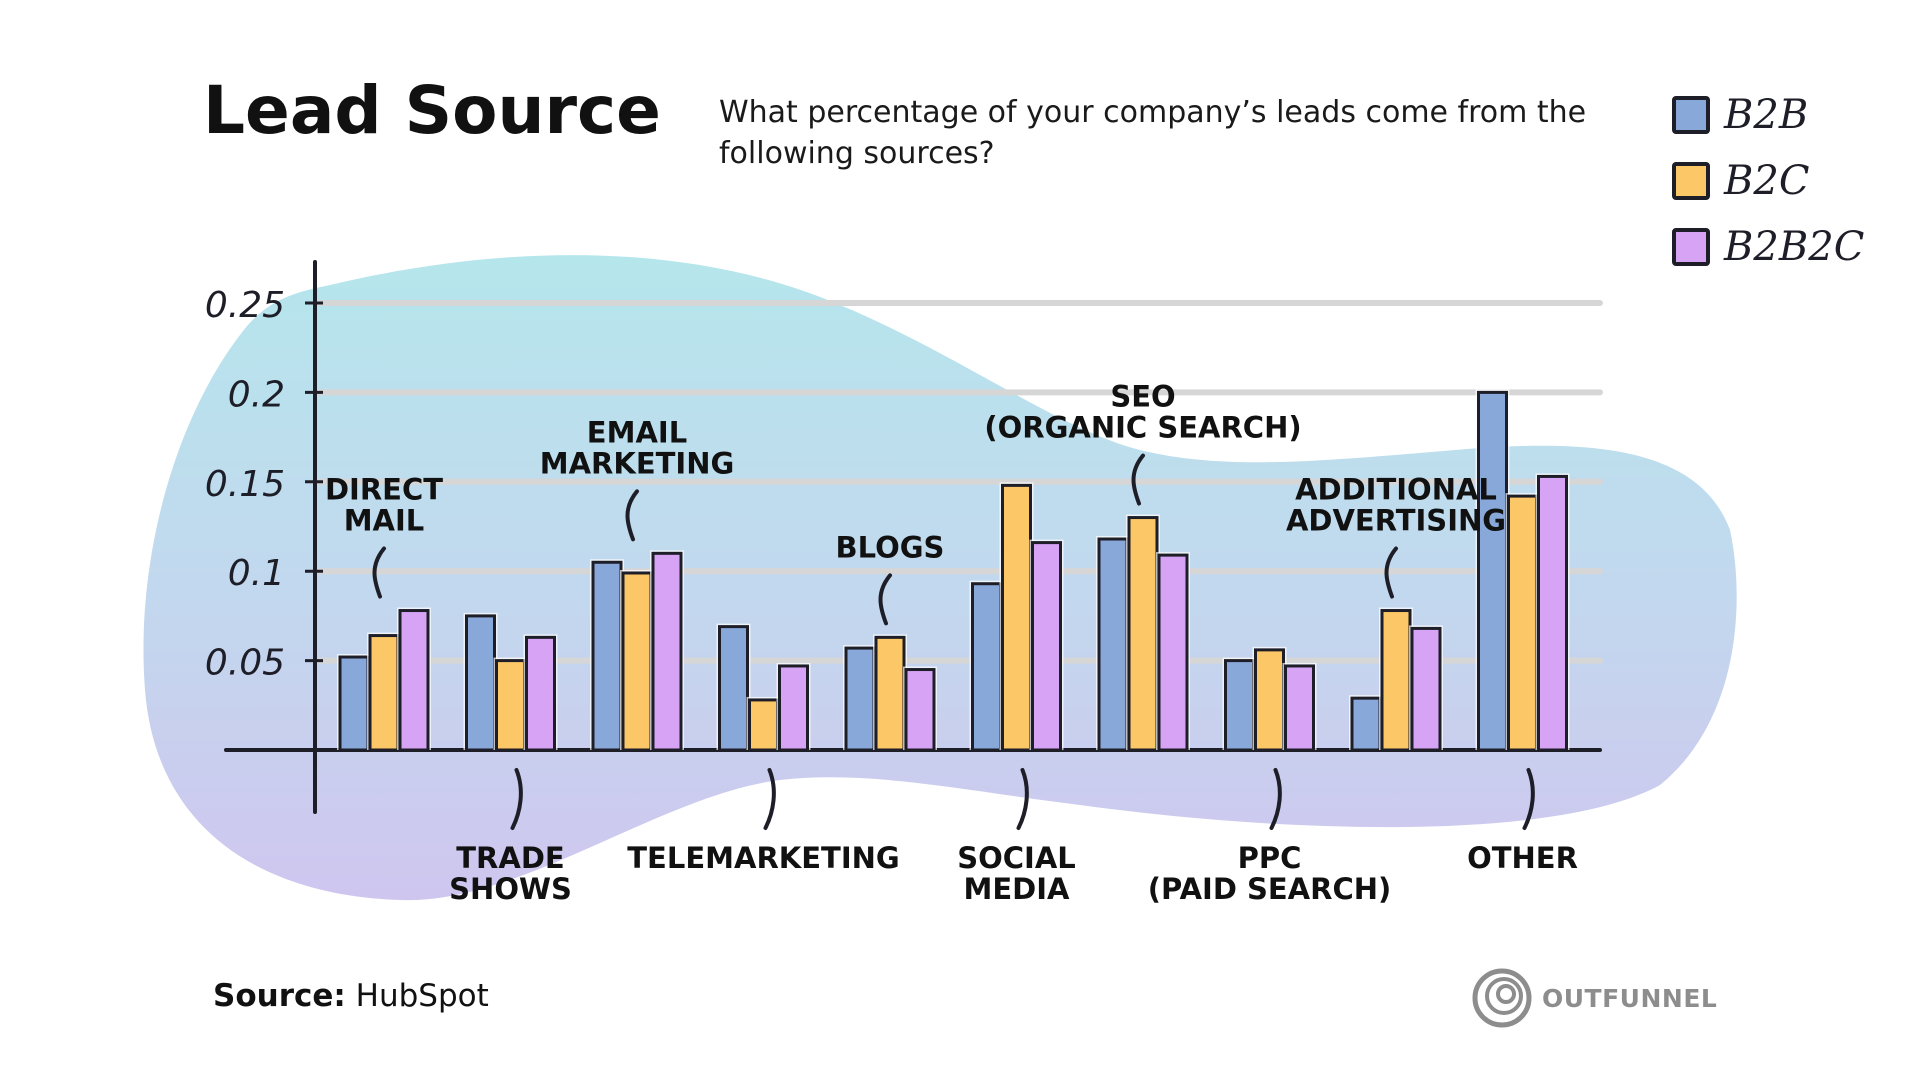 This screenshot has width=1920, height=1080. Describe the element at coordinates (245, 484) in the screenshot. I see `y-tick-label: 0.15` at that location.